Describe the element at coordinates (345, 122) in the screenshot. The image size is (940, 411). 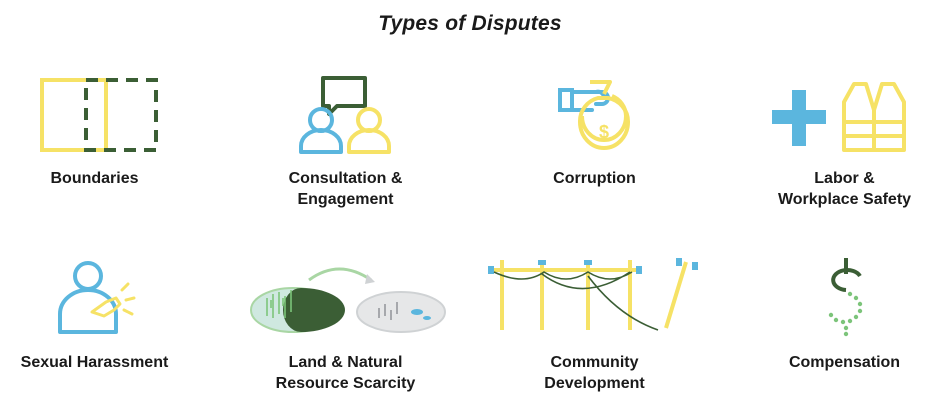
I see `people-speech-bubble-icon` at that location.